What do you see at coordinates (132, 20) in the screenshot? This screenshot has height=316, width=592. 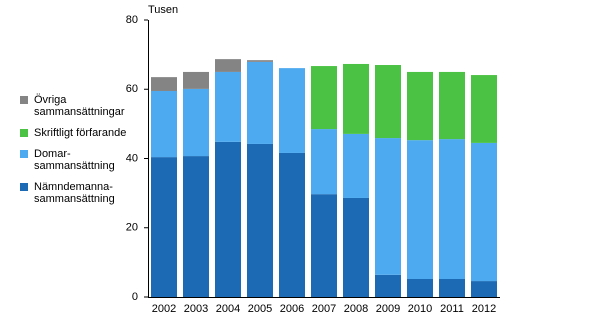 I see `y-tick-label: 80` at bounding box center [132, 20].